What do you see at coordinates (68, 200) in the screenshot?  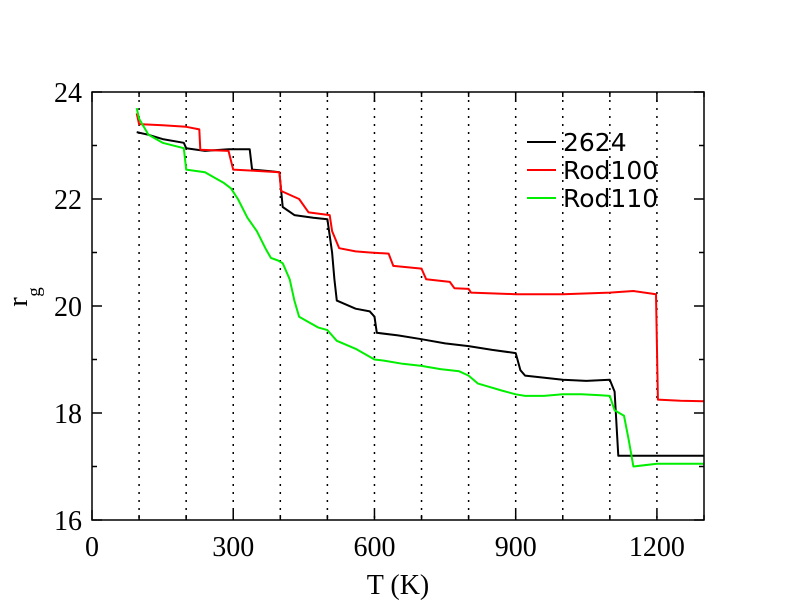 I see `y-tick-label: 22` at bounding box center [68, 200].